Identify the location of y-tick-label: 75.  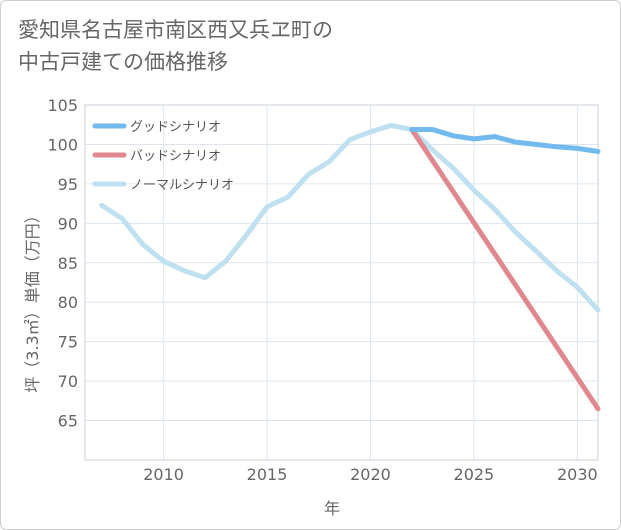
(68, 342).